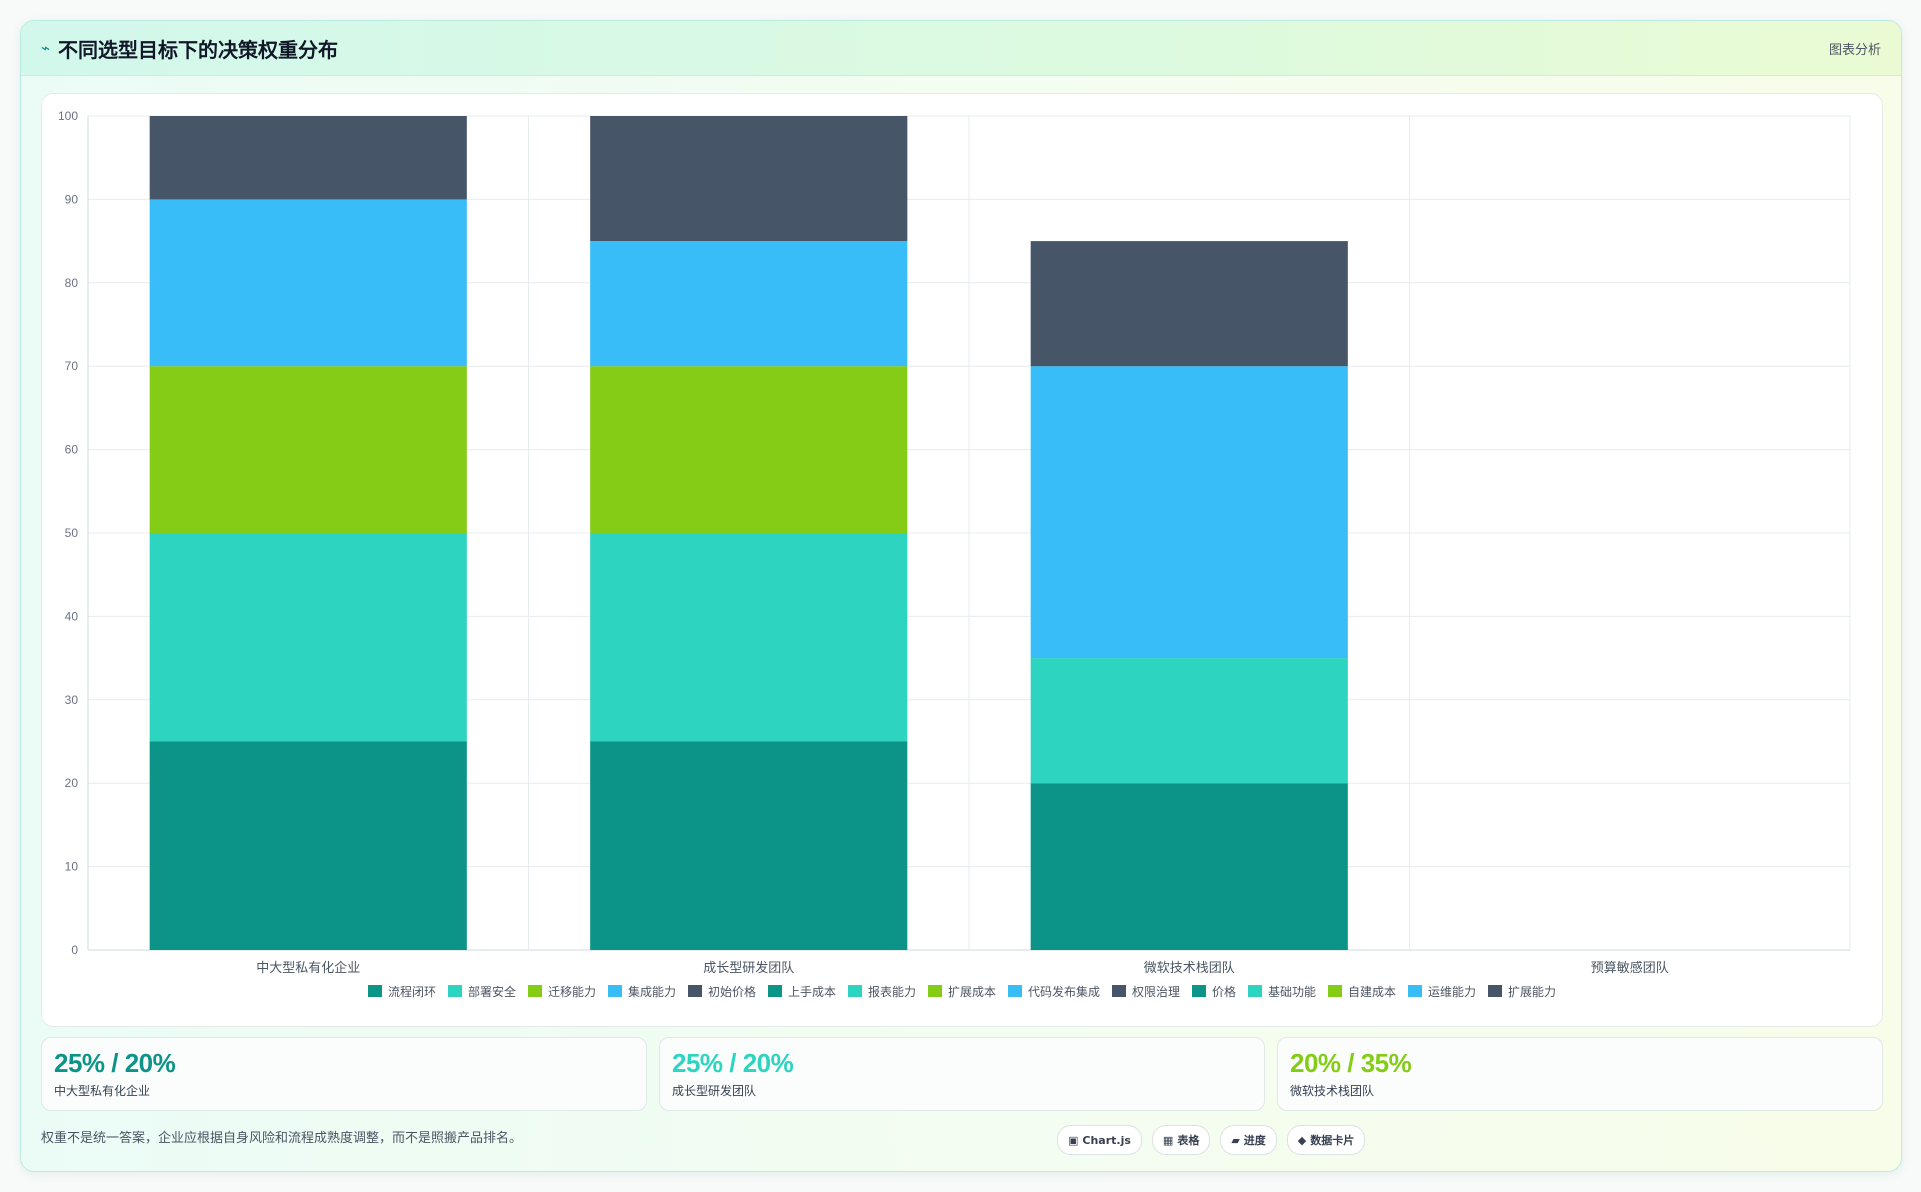 Image resolution: width=1921 pixels, height=1192 pixels. I want to click on legend-entry: 初始价格, so click(732, 991).